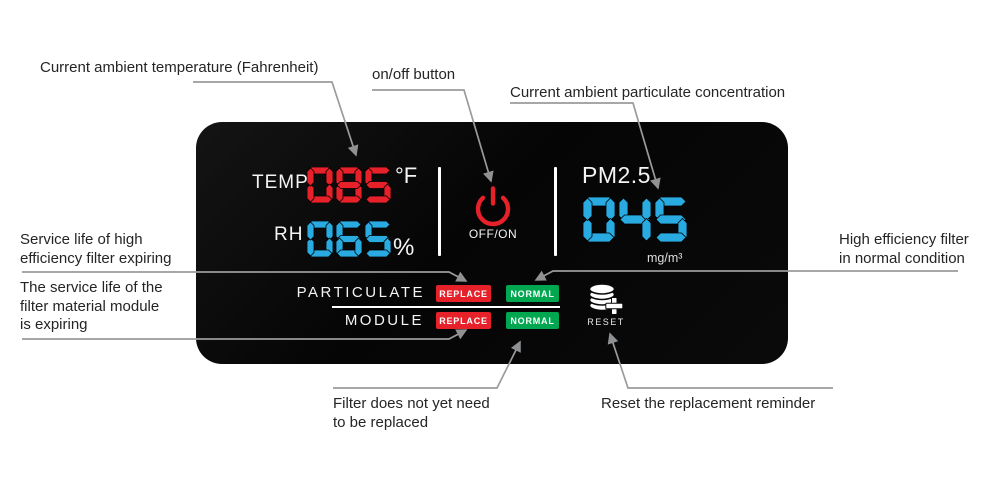 The height and width of the screenshot is (478, 1007). What do you see at coordinates (904, 239) in the screenshot?
I see `note-line: High efficiency filter` at bounding box center [904, 239].